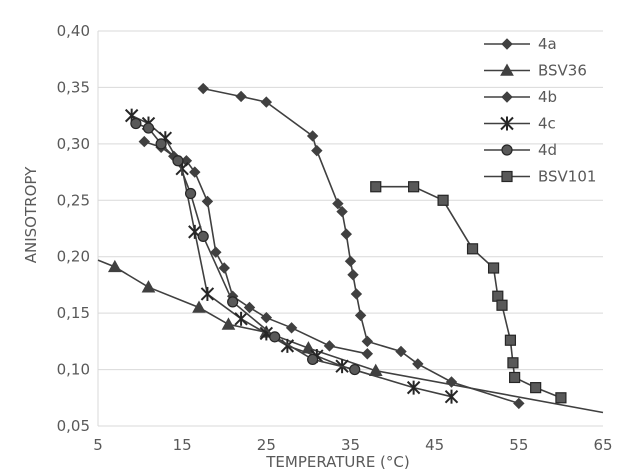 Image resolution: width=622 pixels, height=470 pixels. Describe the element at coordinates (540, 110) in the screenshot. I see `legend: 4a BSV36 4b 4c 4d BSV101` at that location.